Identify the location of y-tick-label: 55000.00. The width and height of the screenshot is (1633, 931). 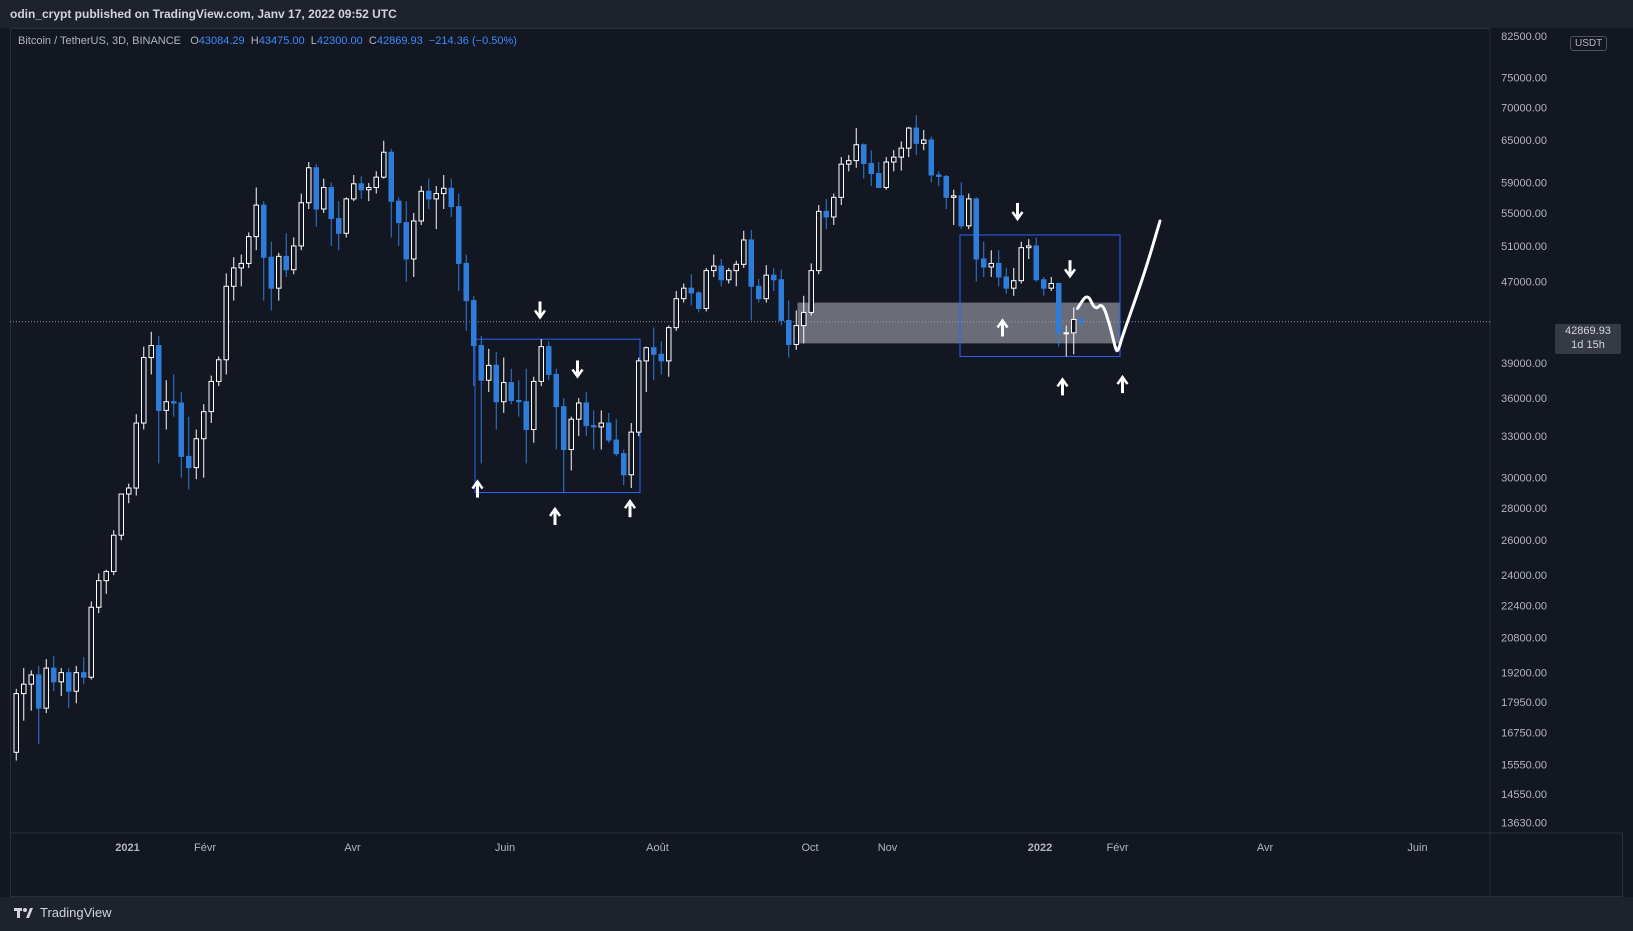
(1524, 214).